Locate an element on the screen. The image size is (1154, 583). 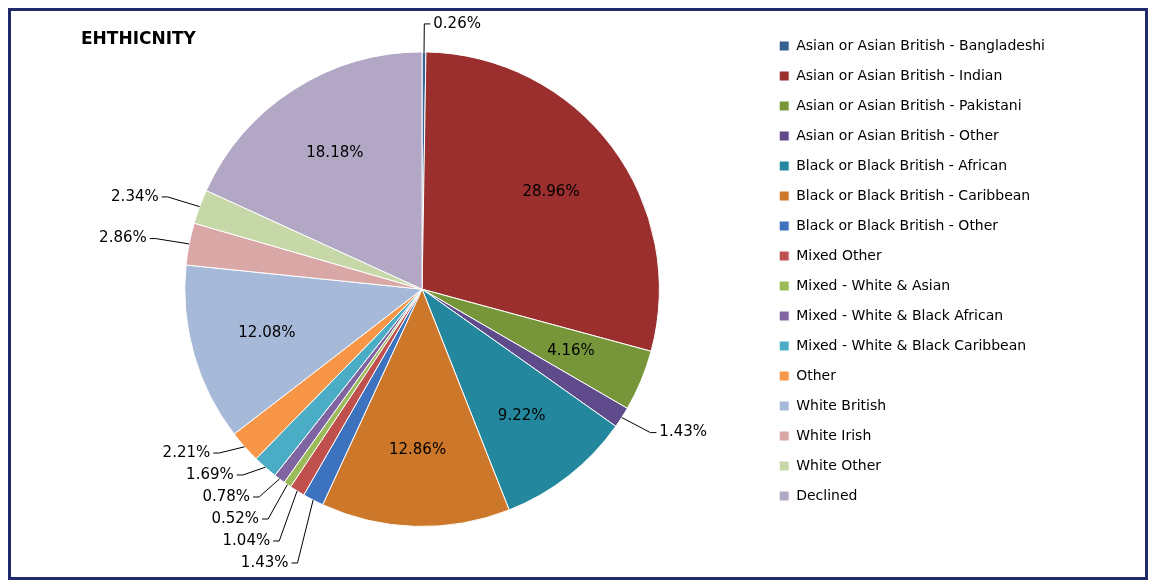
legend-label: Asian or Asian British - Indian is located at coordinates (899, 74).